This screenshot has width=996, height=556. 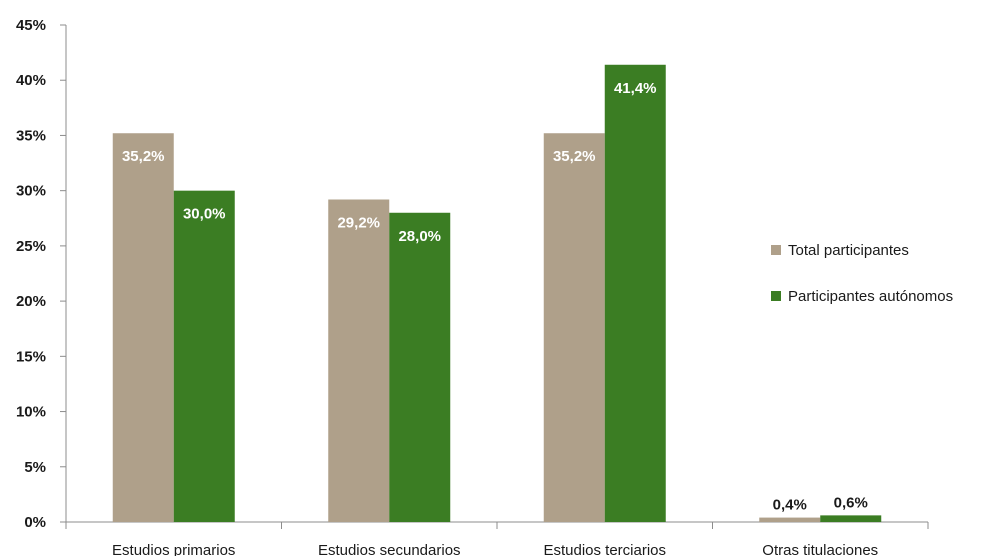 What do you see at coordinates (31, 191) in the screenshot?
I see `y-tick-label: 30%` at bounding box center [31, 191].